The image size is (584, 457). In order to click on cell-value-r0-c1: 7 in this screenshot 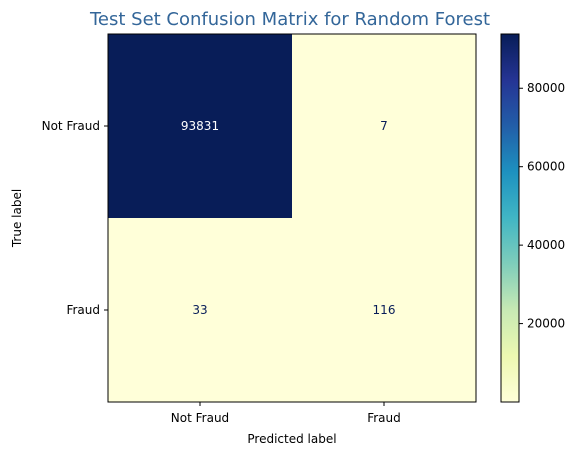, I will do `click(384, 126)`.